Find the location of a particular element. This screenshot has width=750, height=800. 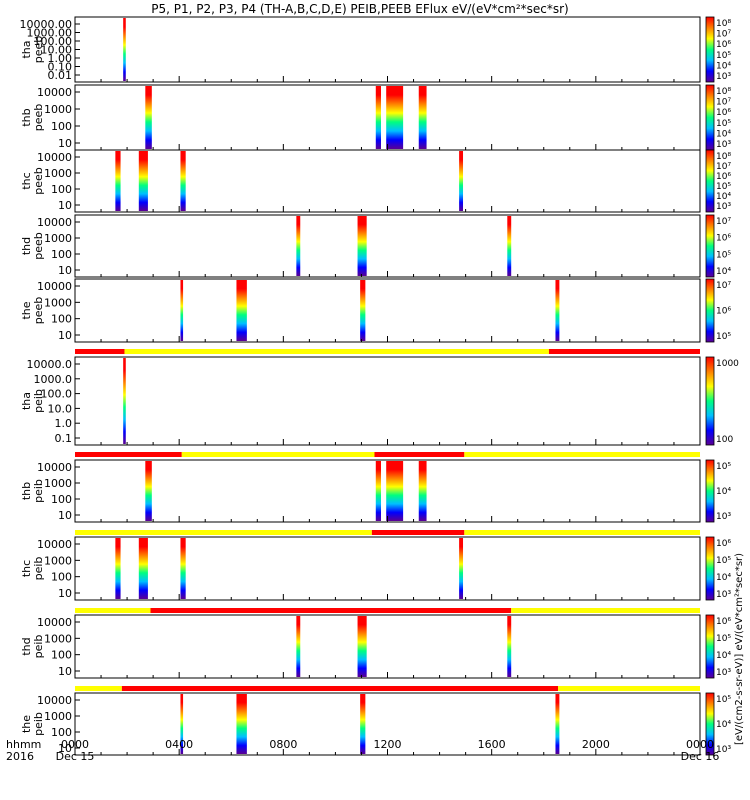

panel-label-probe: the is located at coordinates (26, 310).